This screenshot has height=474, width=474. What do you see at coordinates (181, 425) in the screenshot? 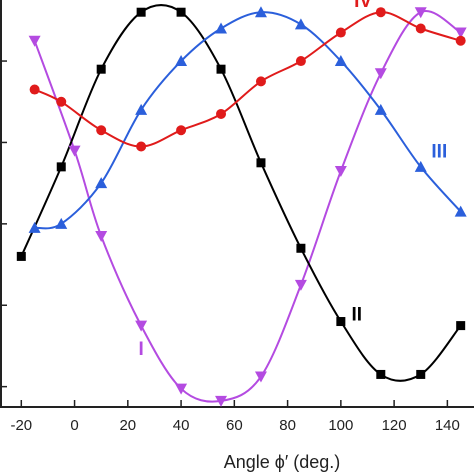
I see `x-tick-label: 40` at bounding box center [181, 425].